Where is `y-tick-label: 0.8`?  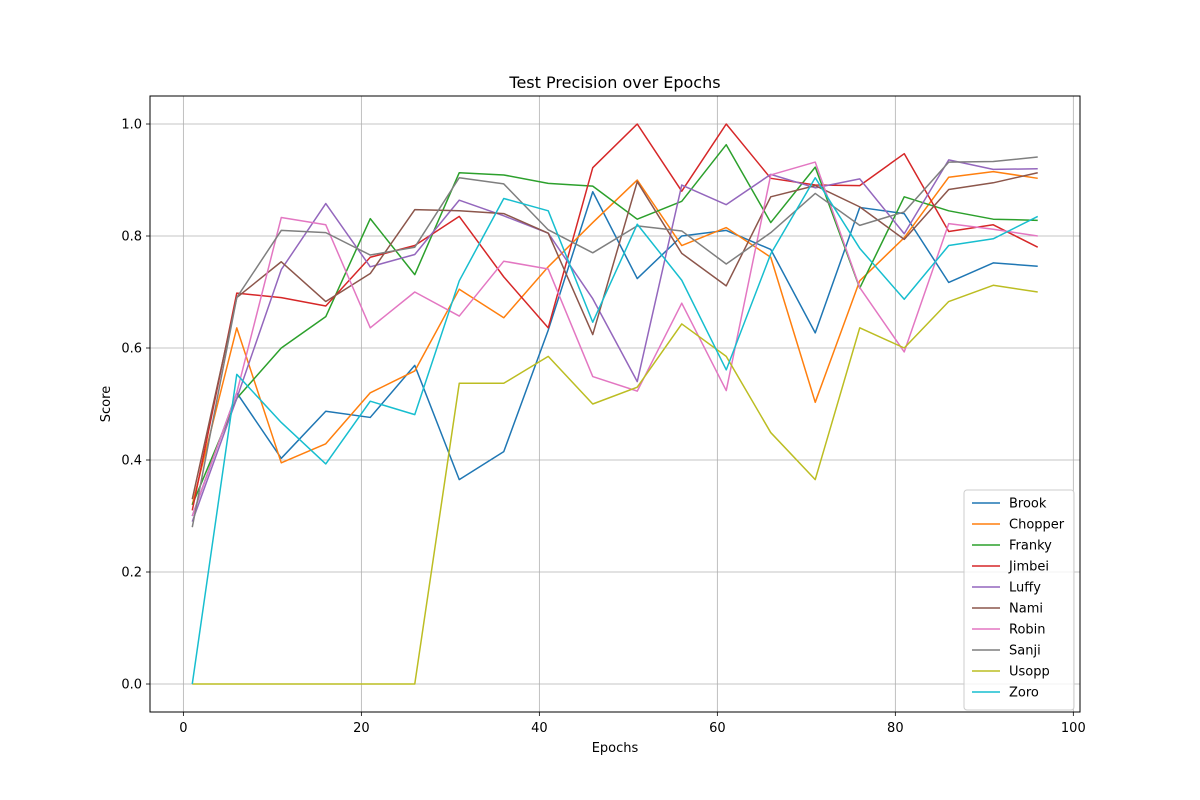
y-tick-label: 0.8 is located at coordinates (131, 237).